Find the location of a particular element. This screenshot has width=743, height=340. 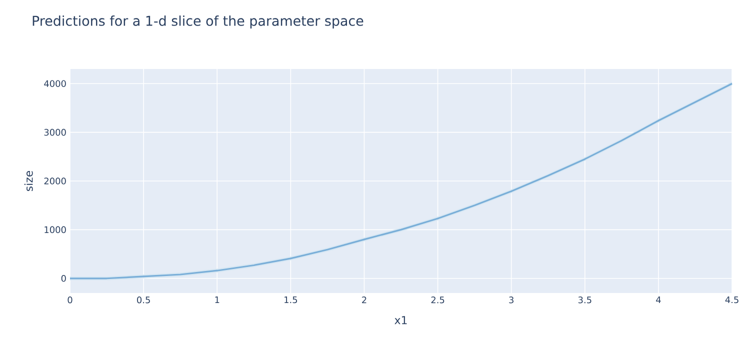

x-tick-label: 1 is located at coordinates (217, 300).